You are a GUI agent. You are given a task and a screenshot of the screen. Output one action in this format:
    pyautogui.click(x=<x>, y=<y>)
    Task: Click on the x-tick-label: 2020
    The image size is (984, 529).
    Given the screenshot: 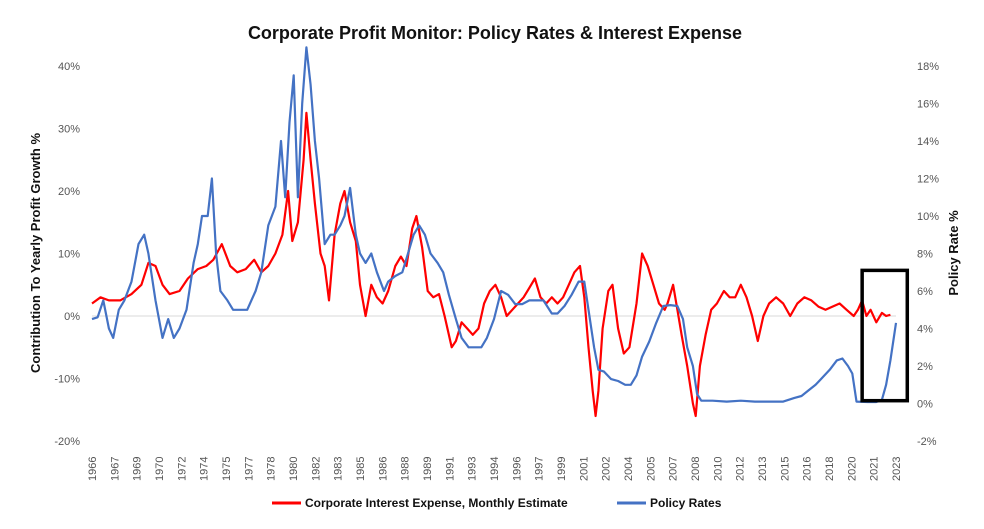 What is the action you would take?
    pyautogui.click(x=852, y=469)
    